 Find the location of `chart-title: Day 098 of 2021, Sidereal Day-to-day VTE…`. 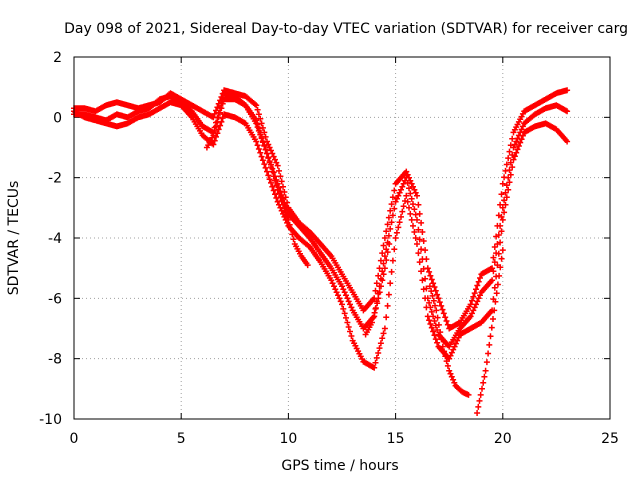

chart-title: Day 098 of 2021, Sidereal Day-to-day VTE… is located at coordinates (346, 29).